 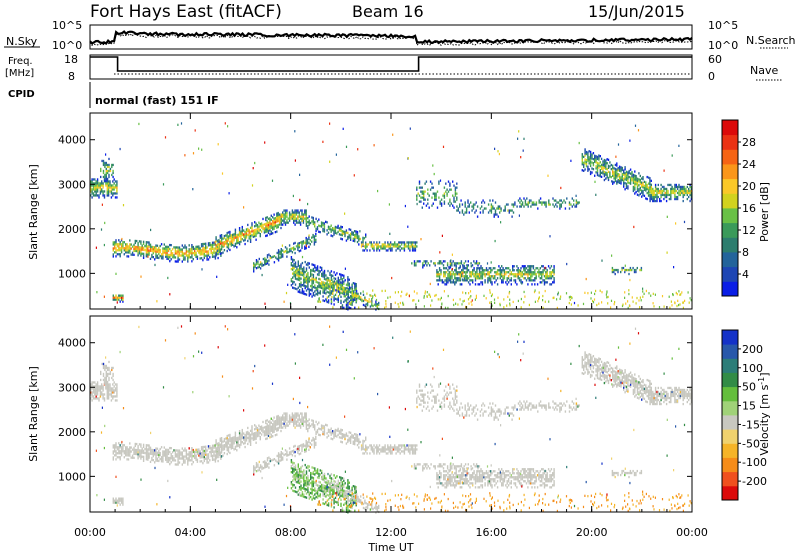 I want to click on colorbar-tick-label: 200, so click(x=752, y=349).